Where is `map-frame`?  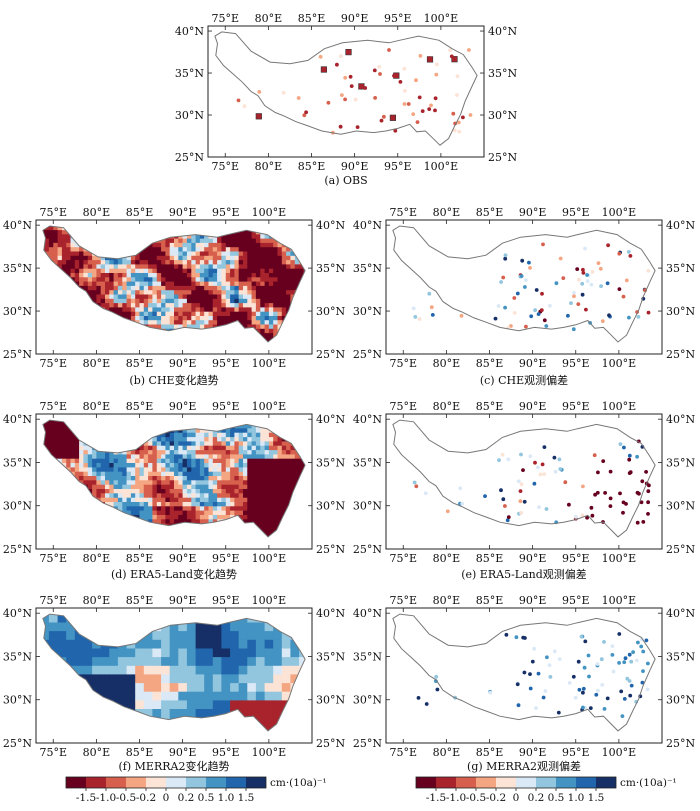
map-frame is located at coordinates (524, 287).